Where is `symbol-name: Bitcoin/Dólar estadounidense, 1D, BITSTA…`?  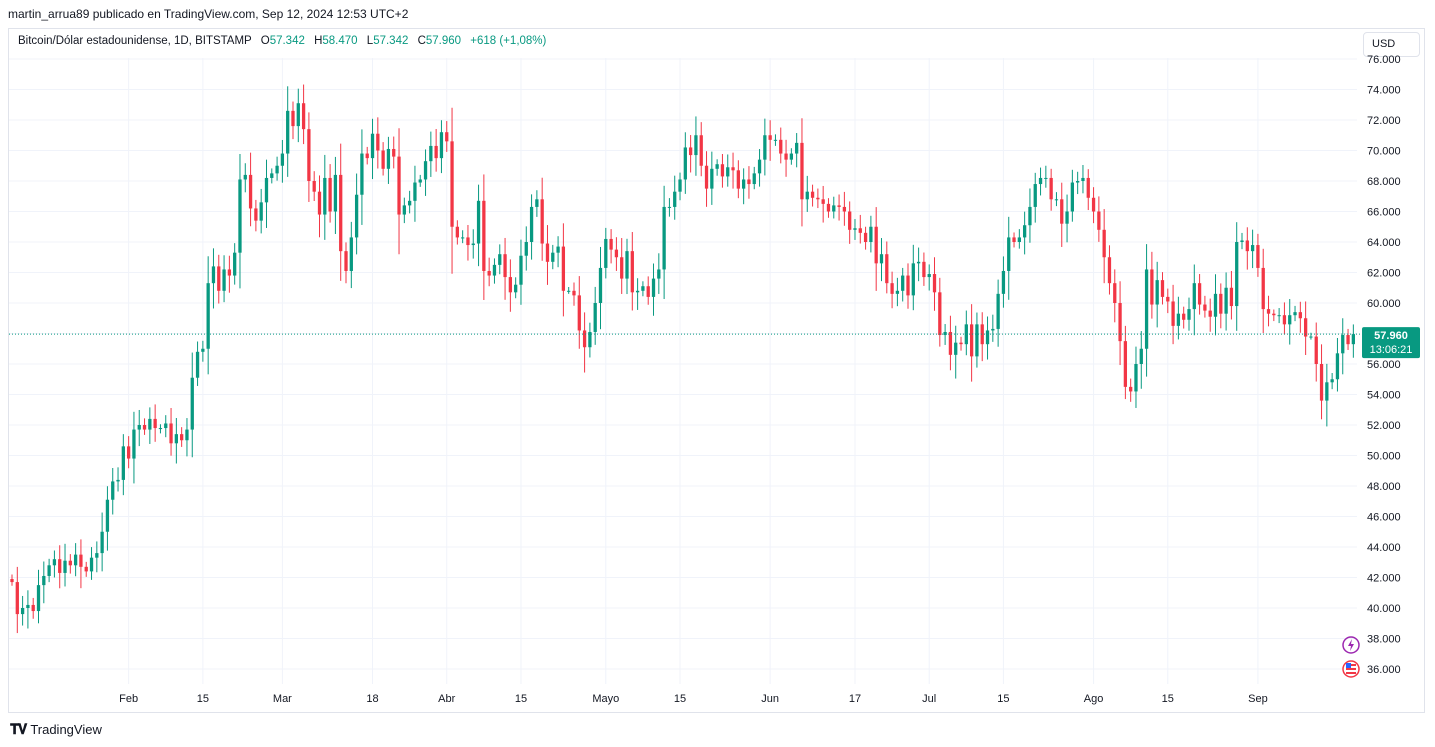
symbol-name: Bitcoin/Dólar estadounidense, 1D, BITSTA… is located at coordinates (135, 41).